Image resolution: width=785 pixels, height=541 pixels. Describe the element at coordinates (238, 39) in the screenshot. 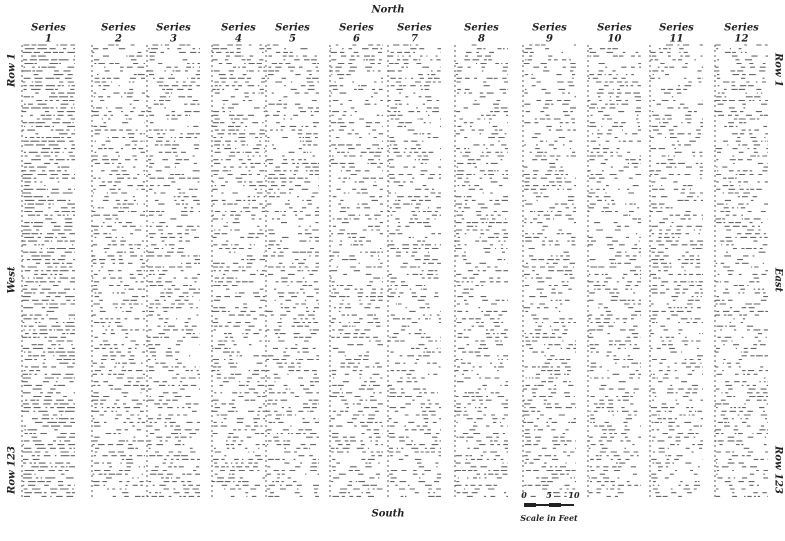

I see `series-number: 4` at that location.